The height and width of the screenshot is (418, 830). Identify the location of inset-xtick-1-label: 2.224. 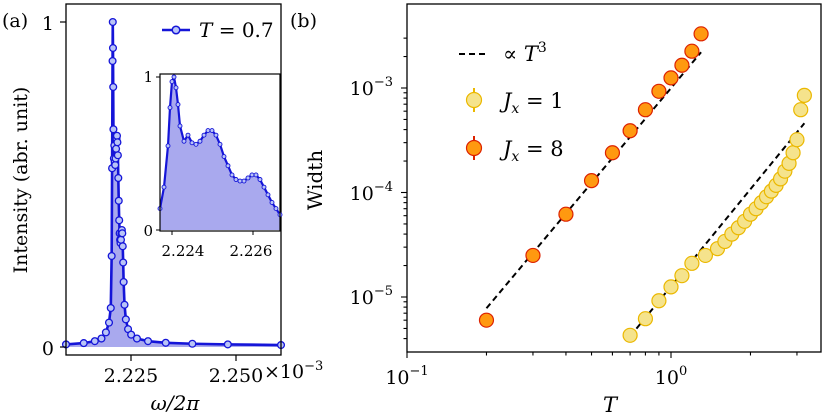
(183, 251).